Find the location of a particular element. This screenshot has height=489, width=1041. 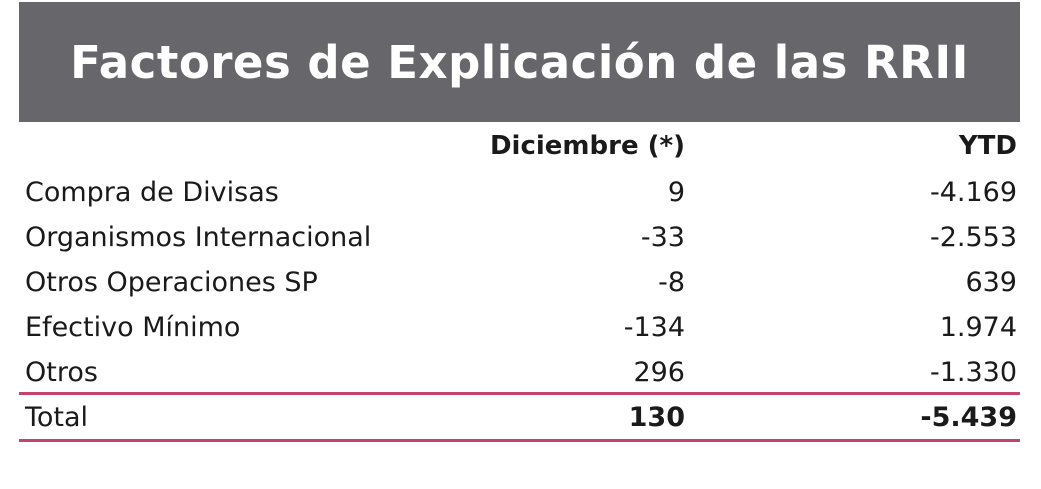

table-title: Factores de Explicación de las RRII is located at coordinates (519, 62).